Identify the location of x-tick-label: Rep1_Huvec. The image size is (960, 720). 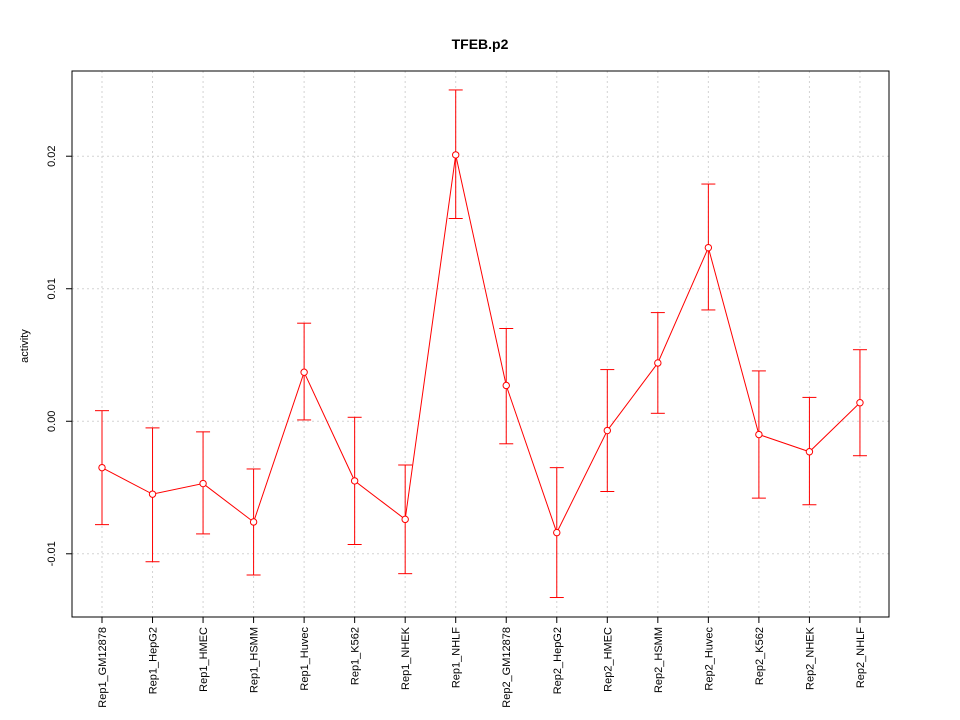
(305, 659).